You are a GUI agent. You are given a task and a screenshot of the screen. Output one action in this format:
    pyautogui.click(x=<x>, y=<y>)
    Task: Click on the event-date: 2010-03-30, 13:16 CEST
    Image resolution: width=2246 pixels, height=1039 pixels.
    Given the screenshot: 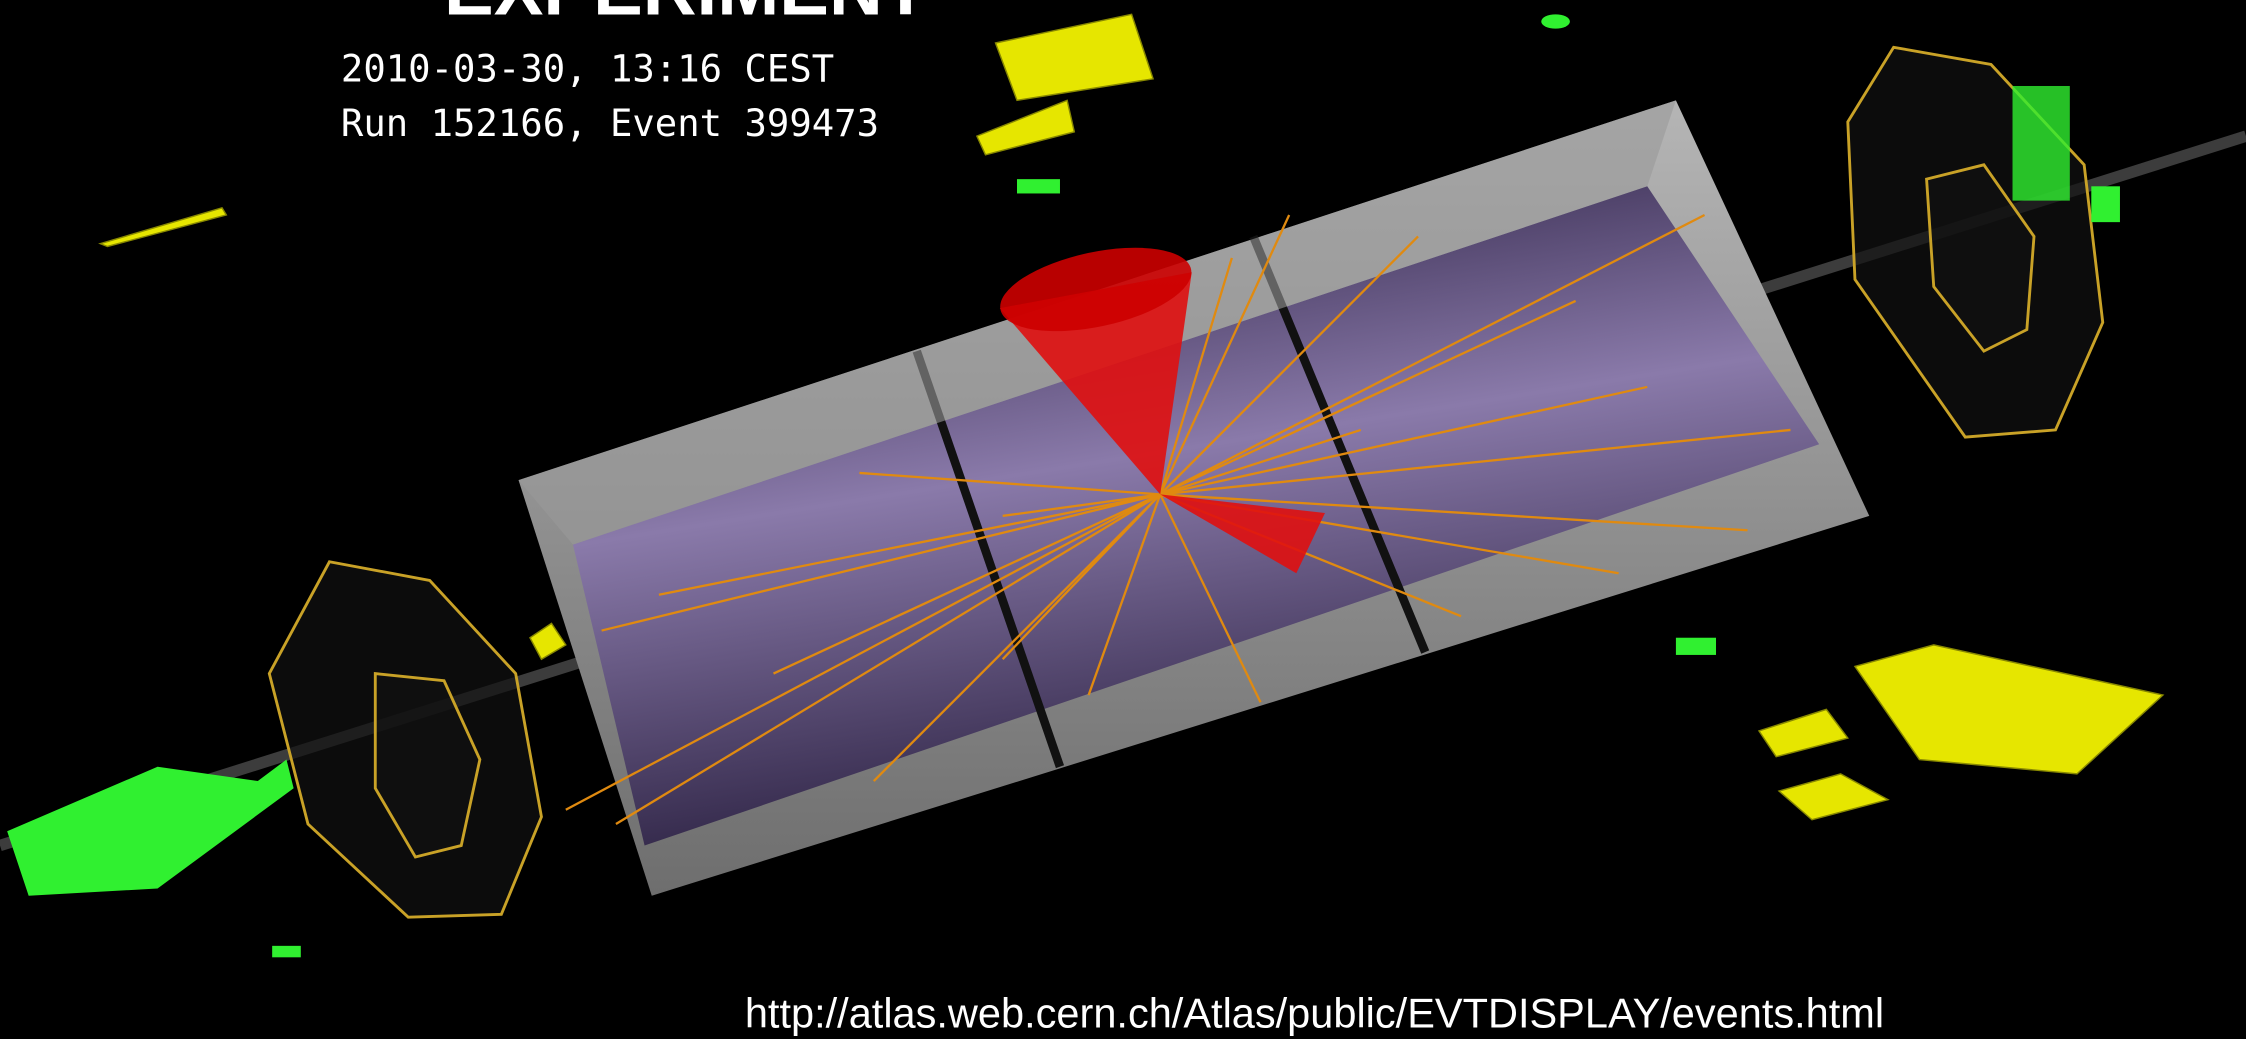 What is the action you would take?
    pyautogui.click(x=587, y=69)
    